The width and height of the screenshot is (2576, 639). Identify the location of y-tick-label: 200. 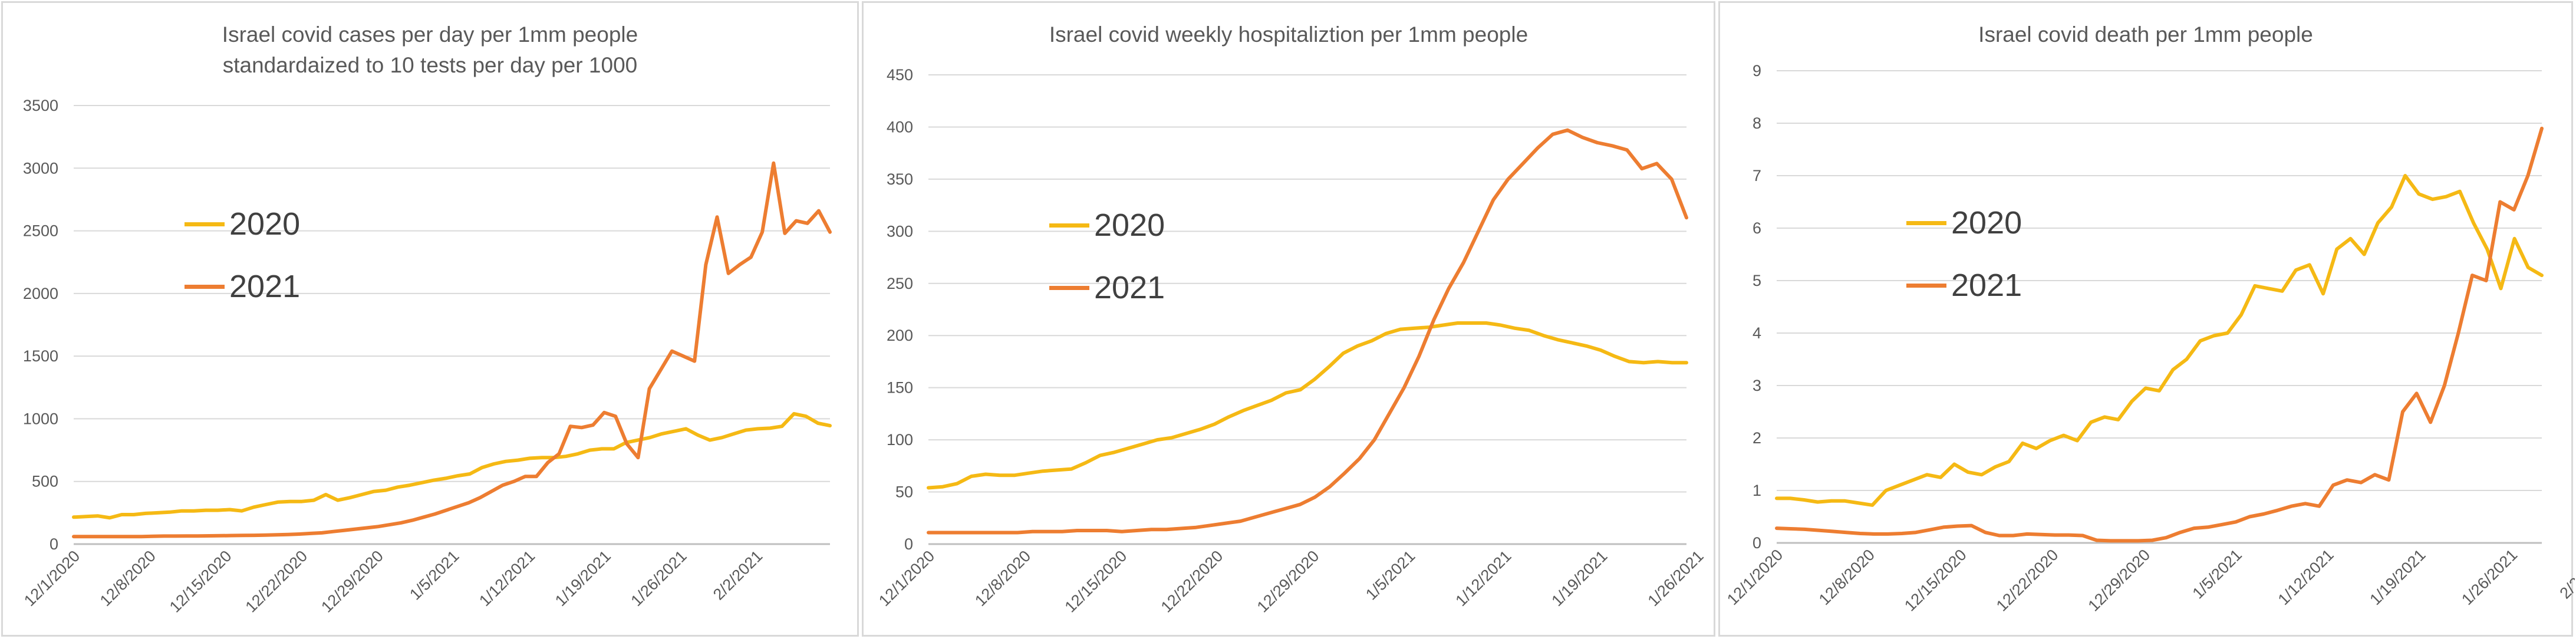
(900, 335).